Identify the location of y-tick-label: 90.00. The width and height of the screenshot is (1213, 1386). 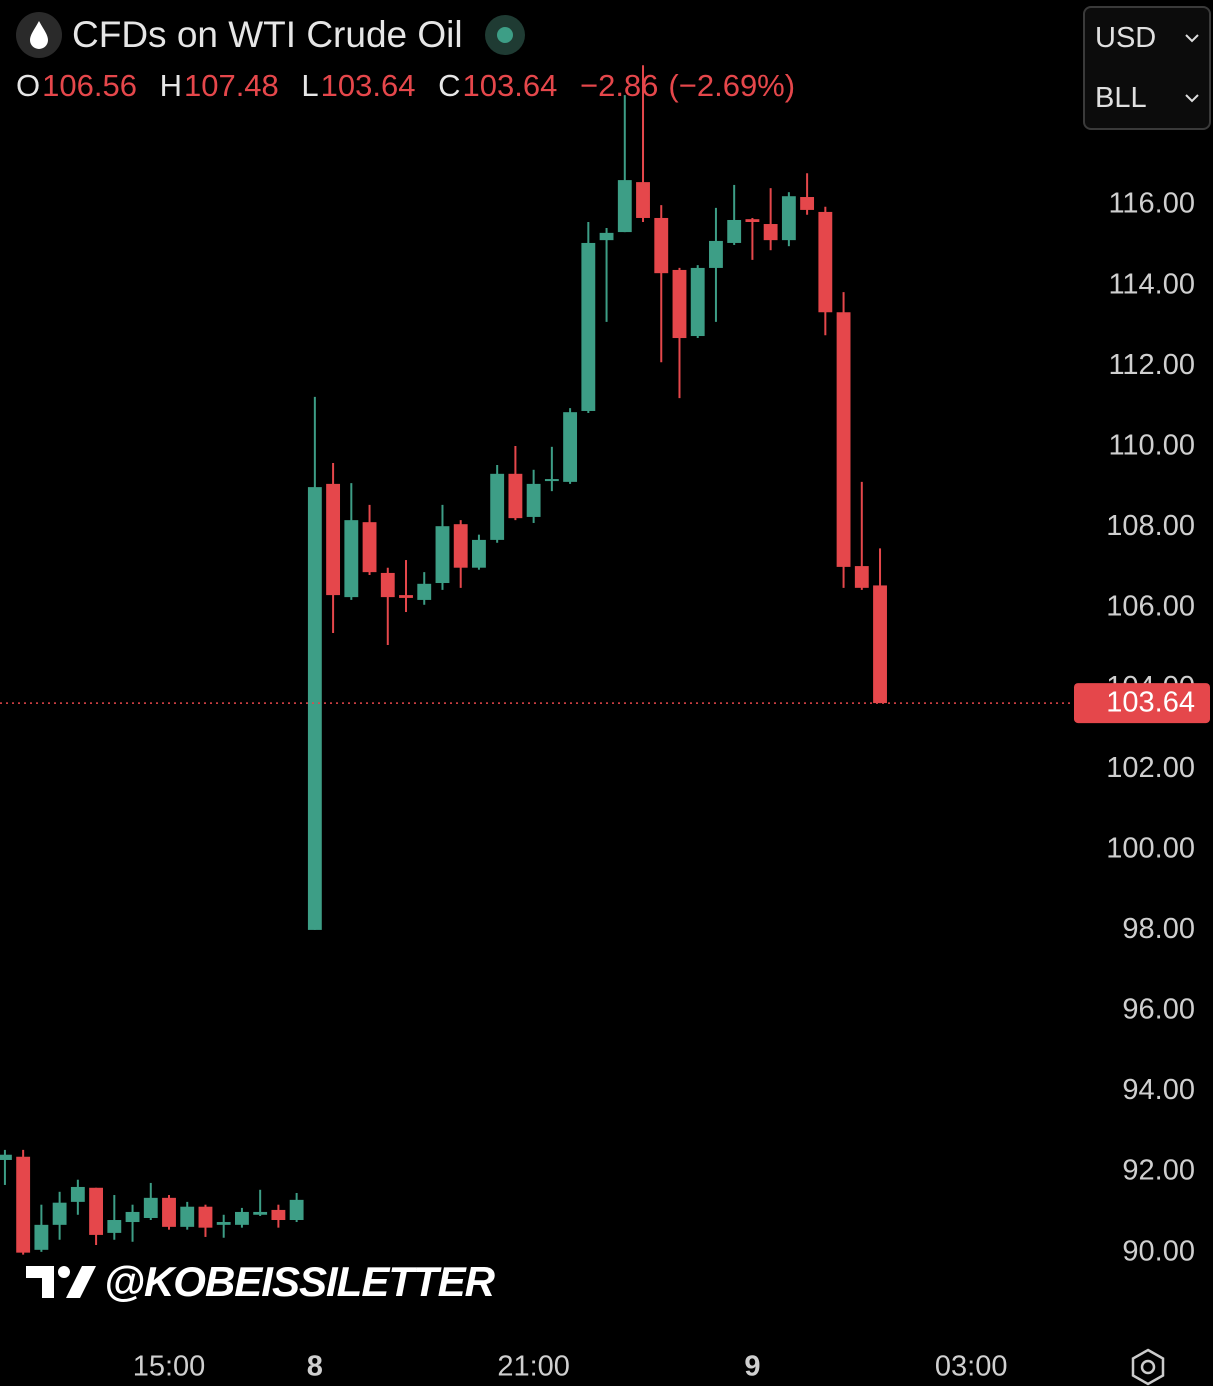
(1158, 1251).